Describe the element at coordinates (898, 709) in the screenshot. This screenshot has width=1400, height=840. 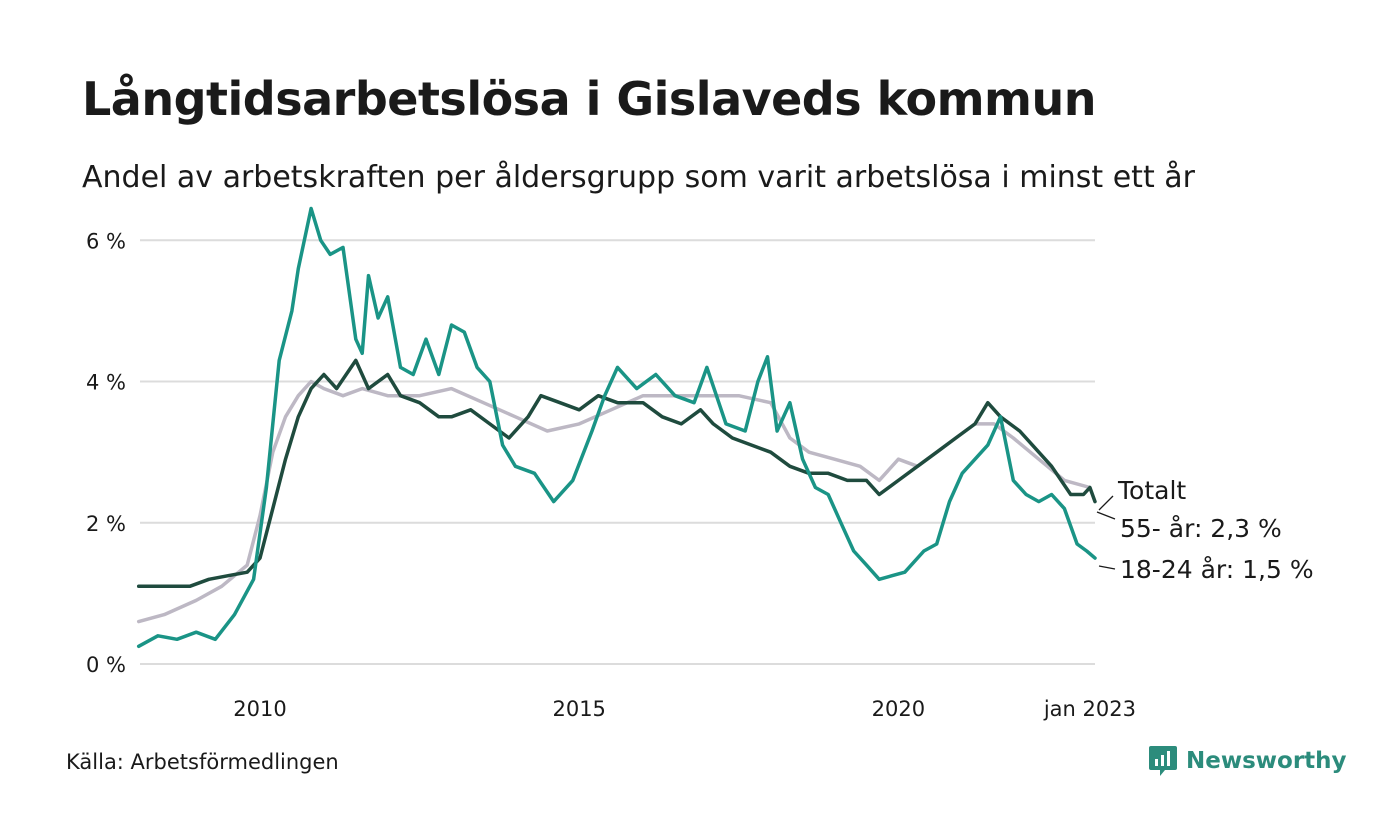
I see `x-tick-label: 2020` at that location.